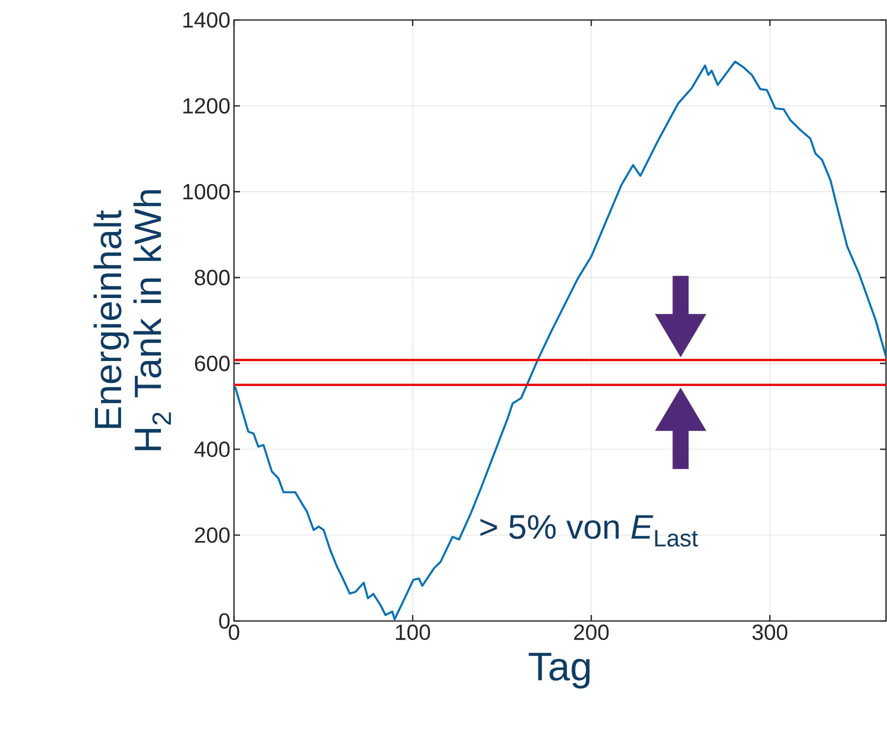  I want to click on x-tick-label: 100, so click(413, 632).